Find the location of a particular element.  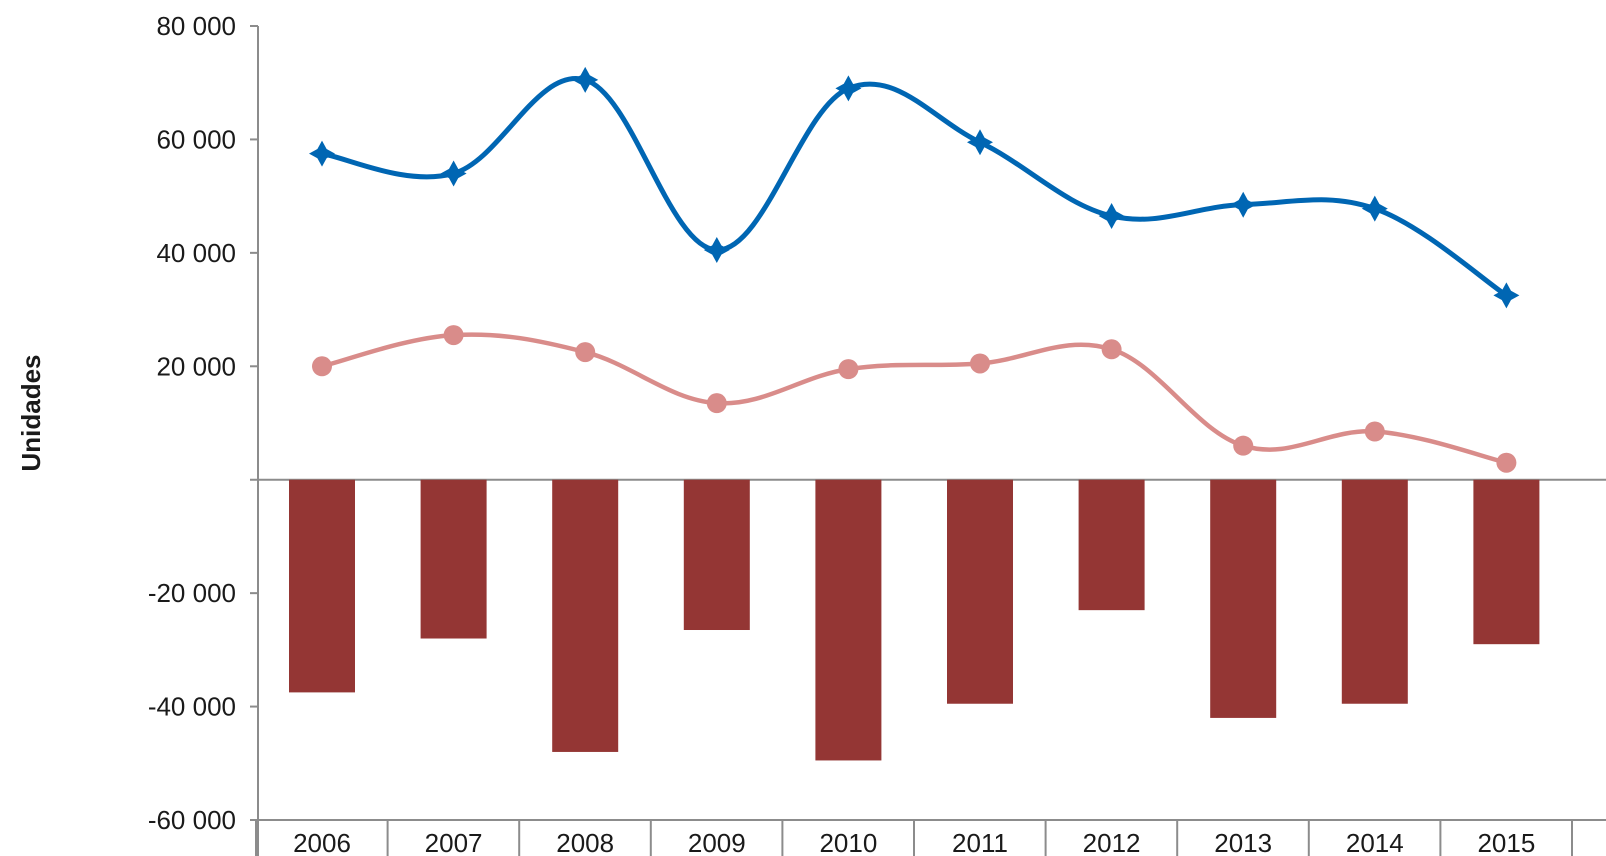

y-tick-label: -60 000 is located at coordinates (192, 820).